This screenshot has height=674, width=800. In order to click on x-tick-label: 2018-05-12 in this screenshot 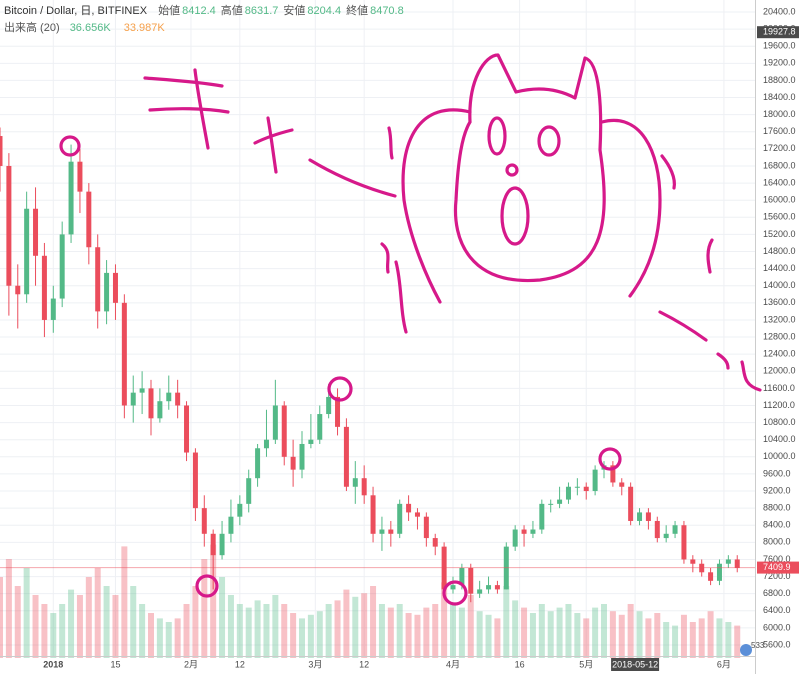, I will do `click(635, 664)`.